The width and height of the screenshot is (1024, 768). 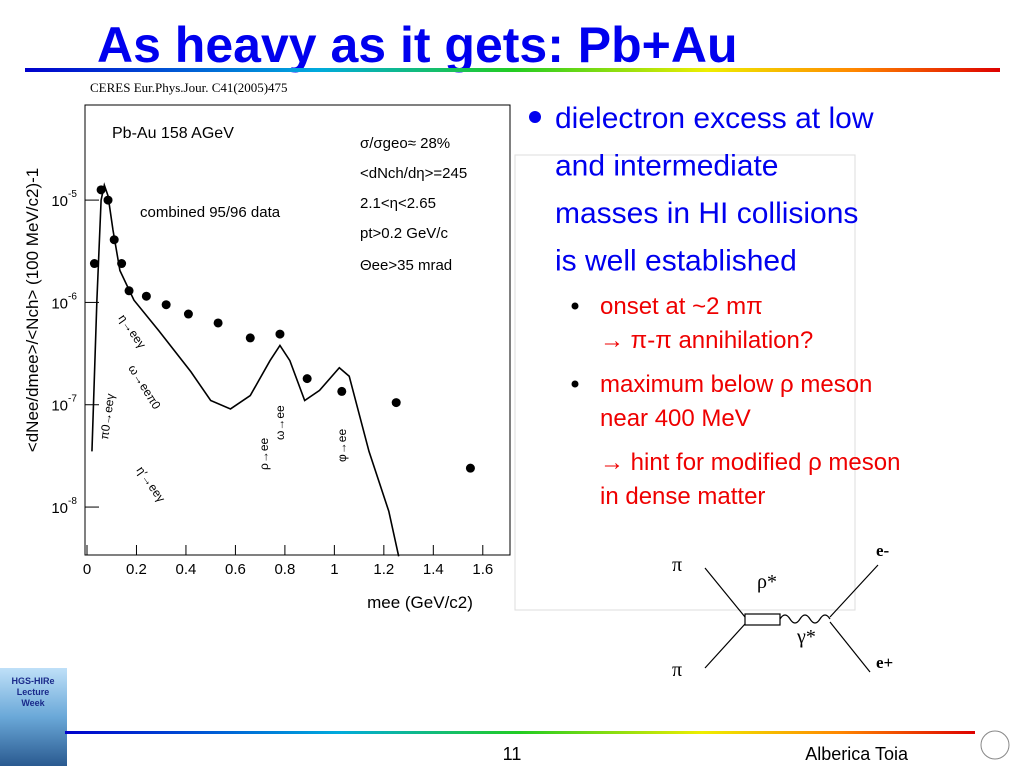 I want to click on bullet-line: is well established, so click(x=676, y=261).